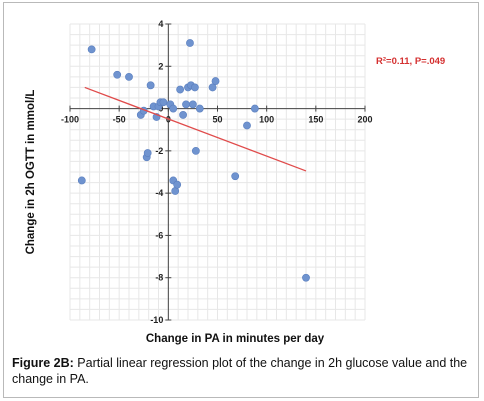 This screenshot has height=401, width=484. I want to click on y-tick-label: -8, so click(159, 278).